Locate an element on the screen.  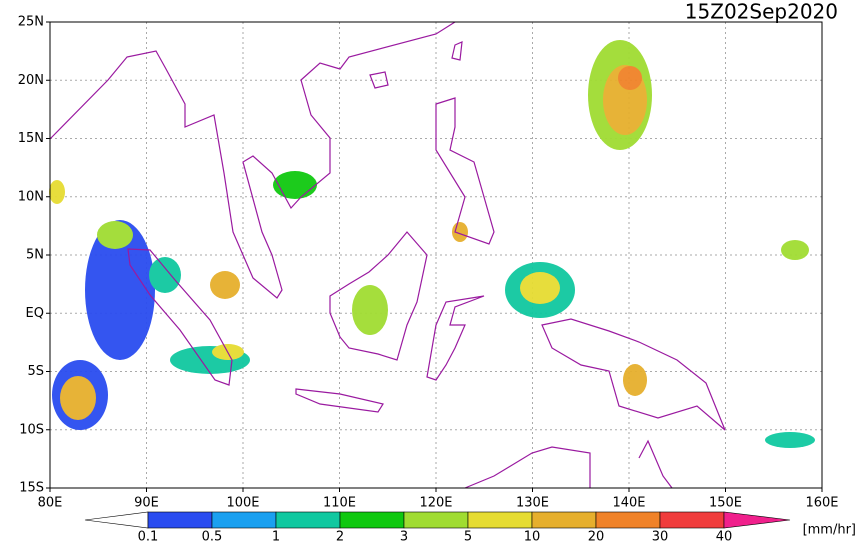
colorbar-label: 5 is located at coordinates (468, 537).